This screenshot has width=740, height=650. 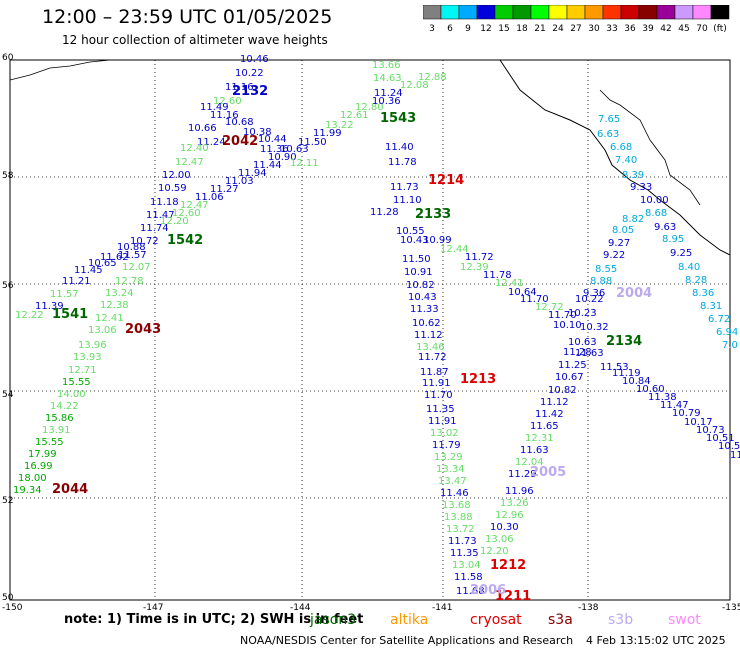 What do you see at coordinates (32, 478) in the screenshot?
I see `wave-height-value: 18.00` at bounding box center [32, 478].